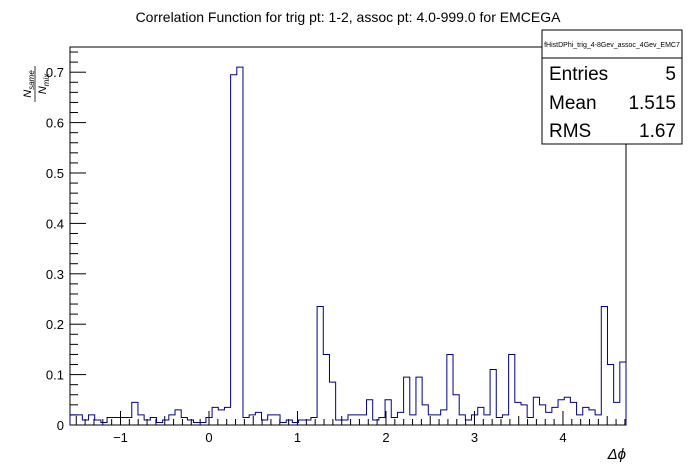  I want to click on y-tick-label: 0.5, so click(55, 173).